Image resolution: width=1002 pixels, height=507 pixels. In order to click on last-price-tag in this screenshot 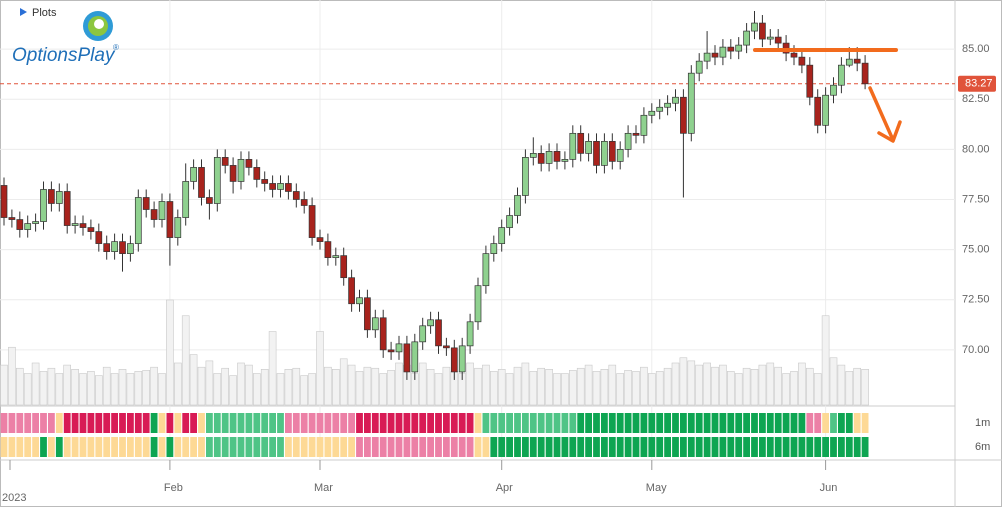, I will do `click(977, 83)`.